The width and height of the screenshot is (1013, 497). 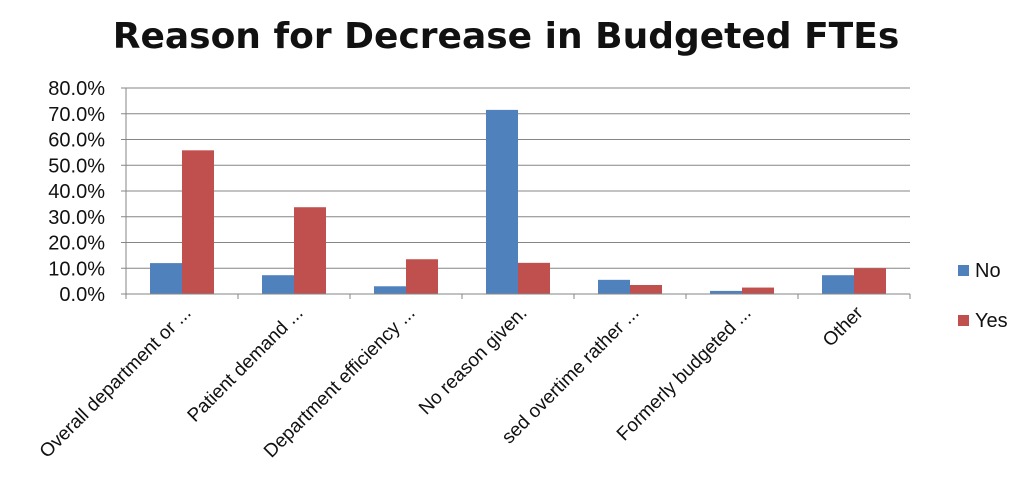 I want to click on chart-title: Reason for Decrease in Budgeted FTEs, so click(x=506, y=36).